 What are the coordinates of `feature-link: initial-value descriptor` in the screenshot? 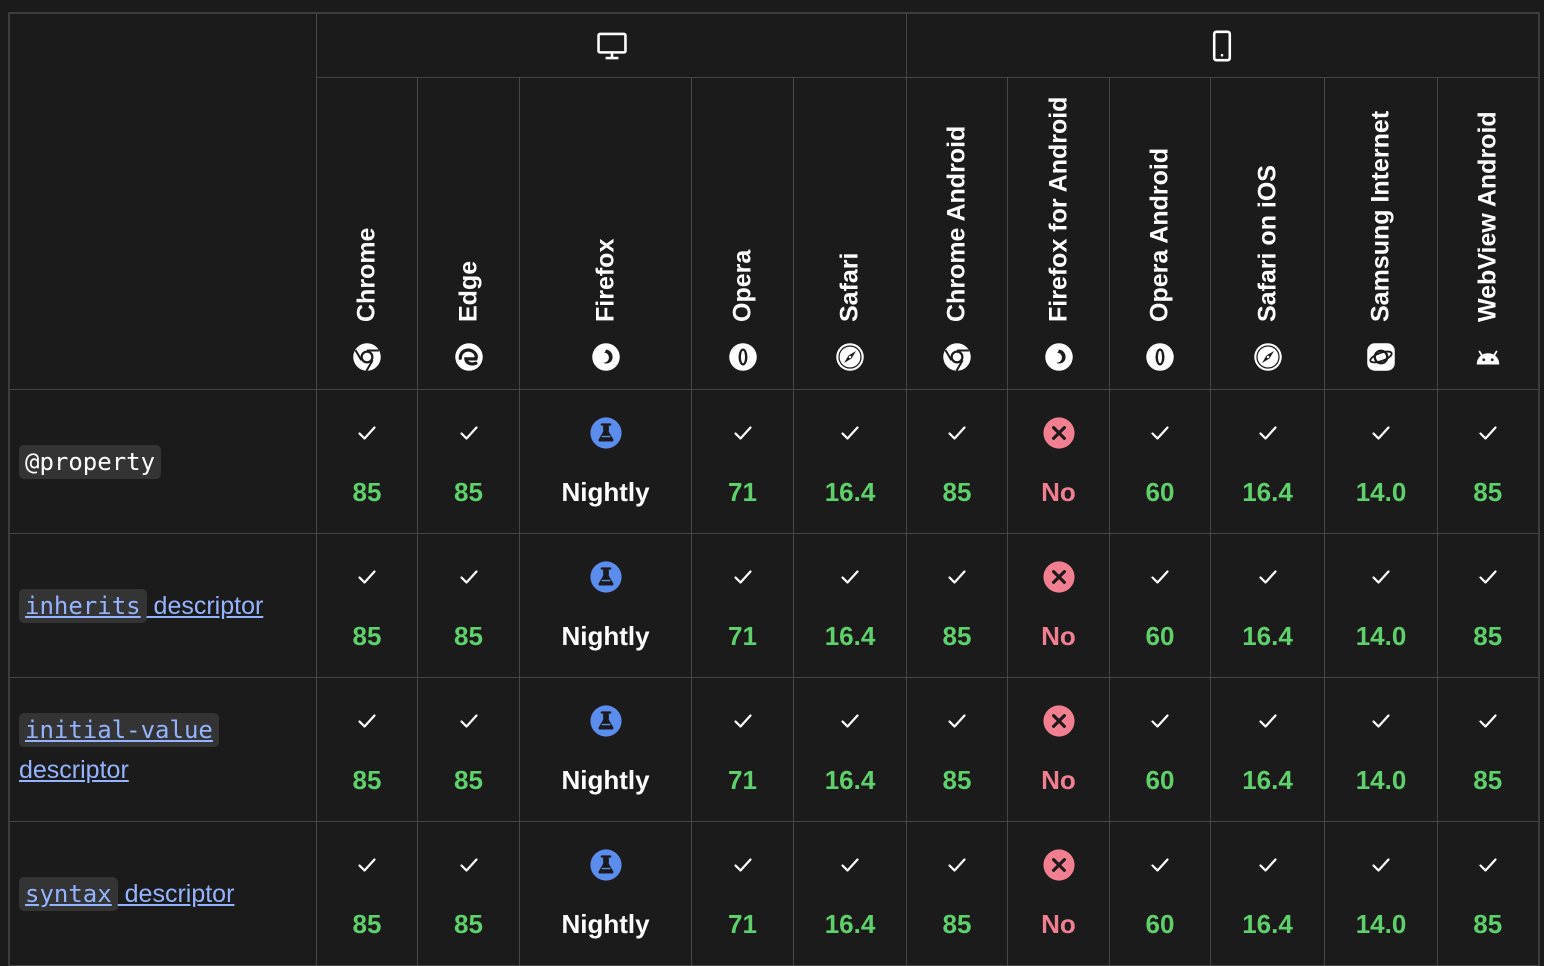 It's located at (119, 748).